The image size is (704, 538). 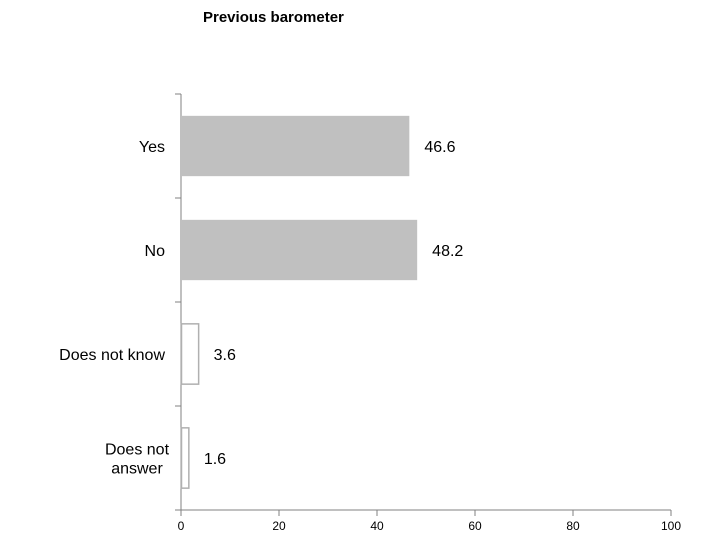 I want to click on x-tick-label: 40, so click(x=377, y=526).